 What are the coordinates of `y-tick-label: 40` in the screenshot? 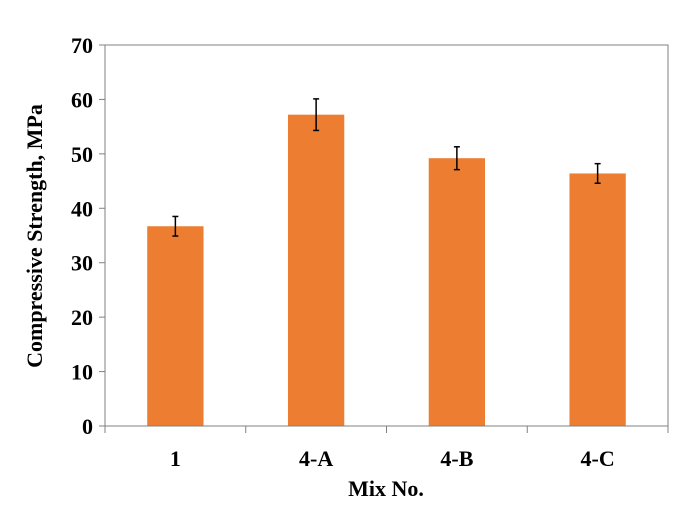 It's located at (82, 208).